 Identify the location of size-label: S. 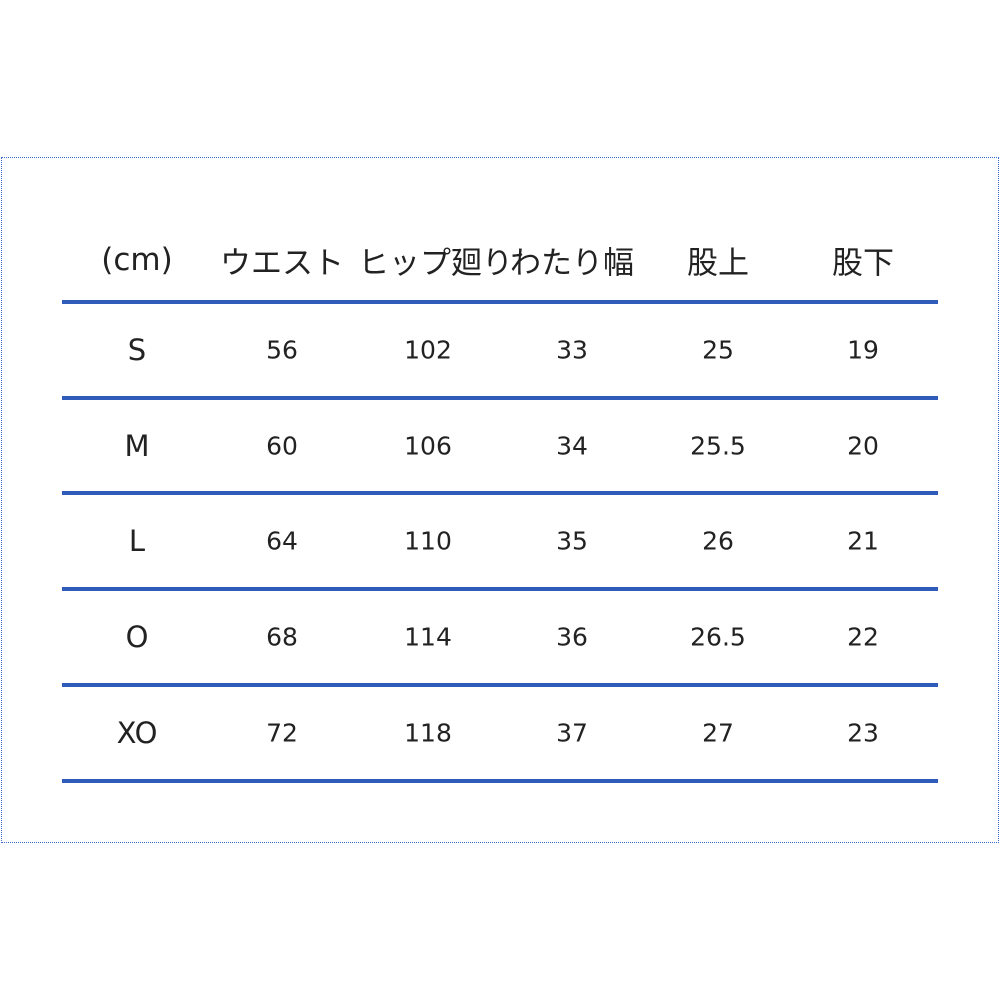
(137, 350).